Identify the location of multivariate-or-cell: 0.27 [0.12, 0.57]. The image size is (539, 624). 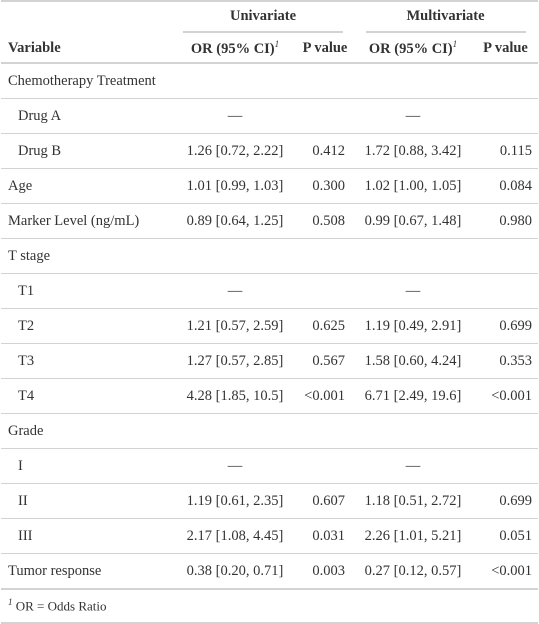
(413, 571).